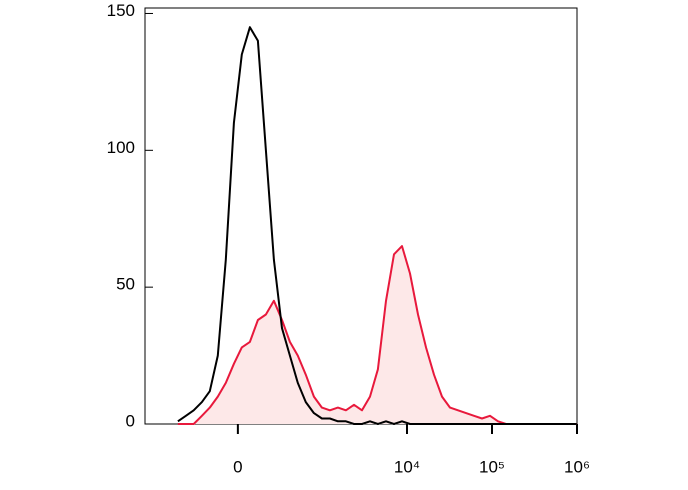 Image resolution: width=688 pixels, height=490 pixels. I want to click on y-tick-label: 100, so click(121, 147).